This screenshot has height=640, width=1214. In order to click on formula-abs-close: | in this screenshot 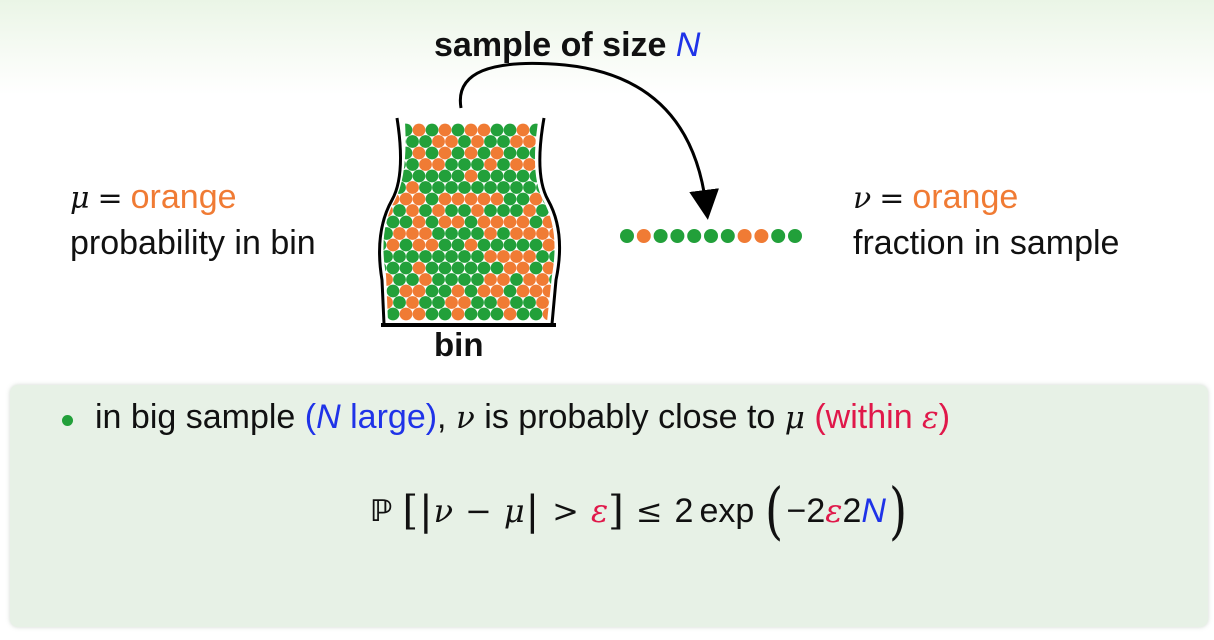, I will do `click(532, 511)`.